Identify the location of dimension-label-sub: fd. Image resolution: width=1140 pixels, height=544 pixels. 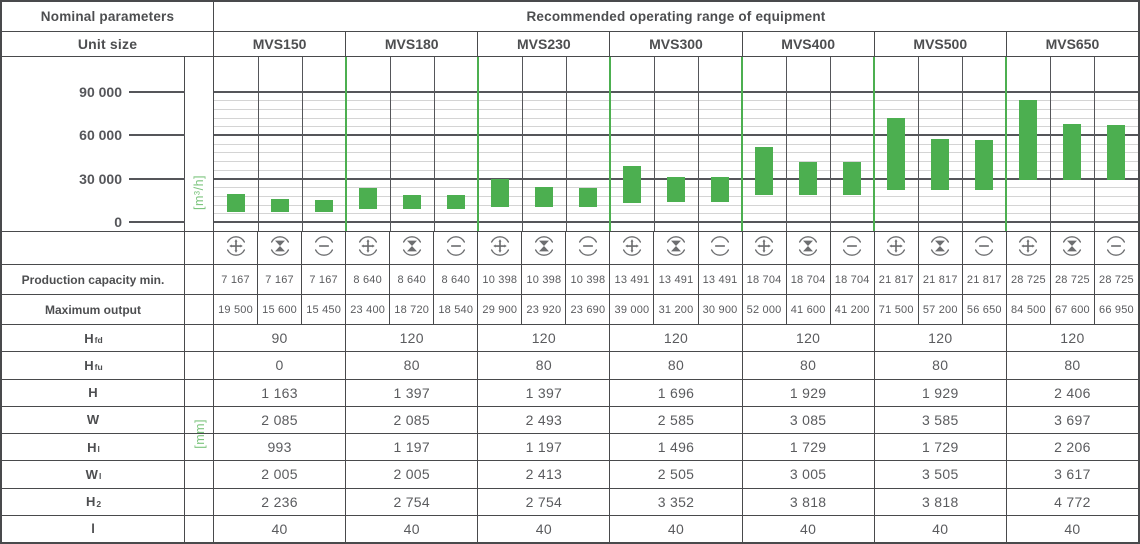
(98, 340).